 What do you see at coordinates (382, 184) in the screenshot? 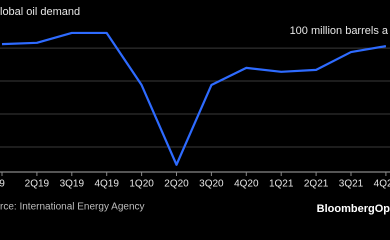
I see `x-tick-label: 4Q21` at bounding box center [382, 184].